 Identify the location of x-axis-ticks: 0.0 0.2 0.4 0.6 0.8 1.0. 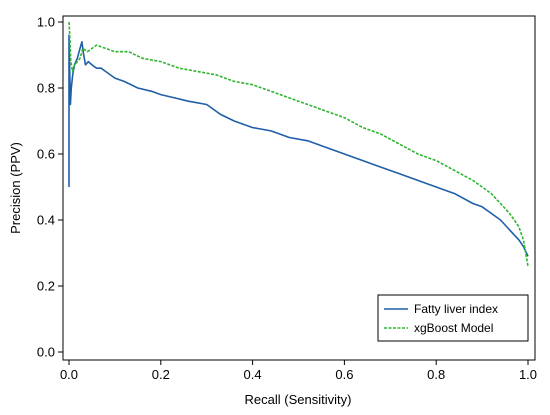
(298, 371).